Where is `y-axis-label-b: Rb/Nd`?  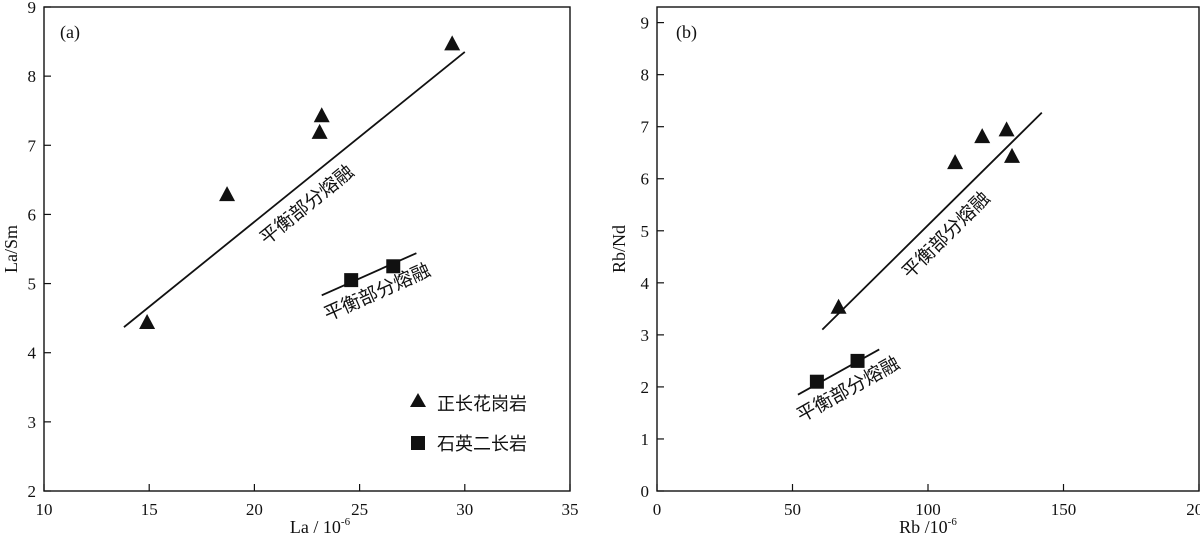 y-axis-label-b: Rb/Nd is located at coordinates (619, 249).